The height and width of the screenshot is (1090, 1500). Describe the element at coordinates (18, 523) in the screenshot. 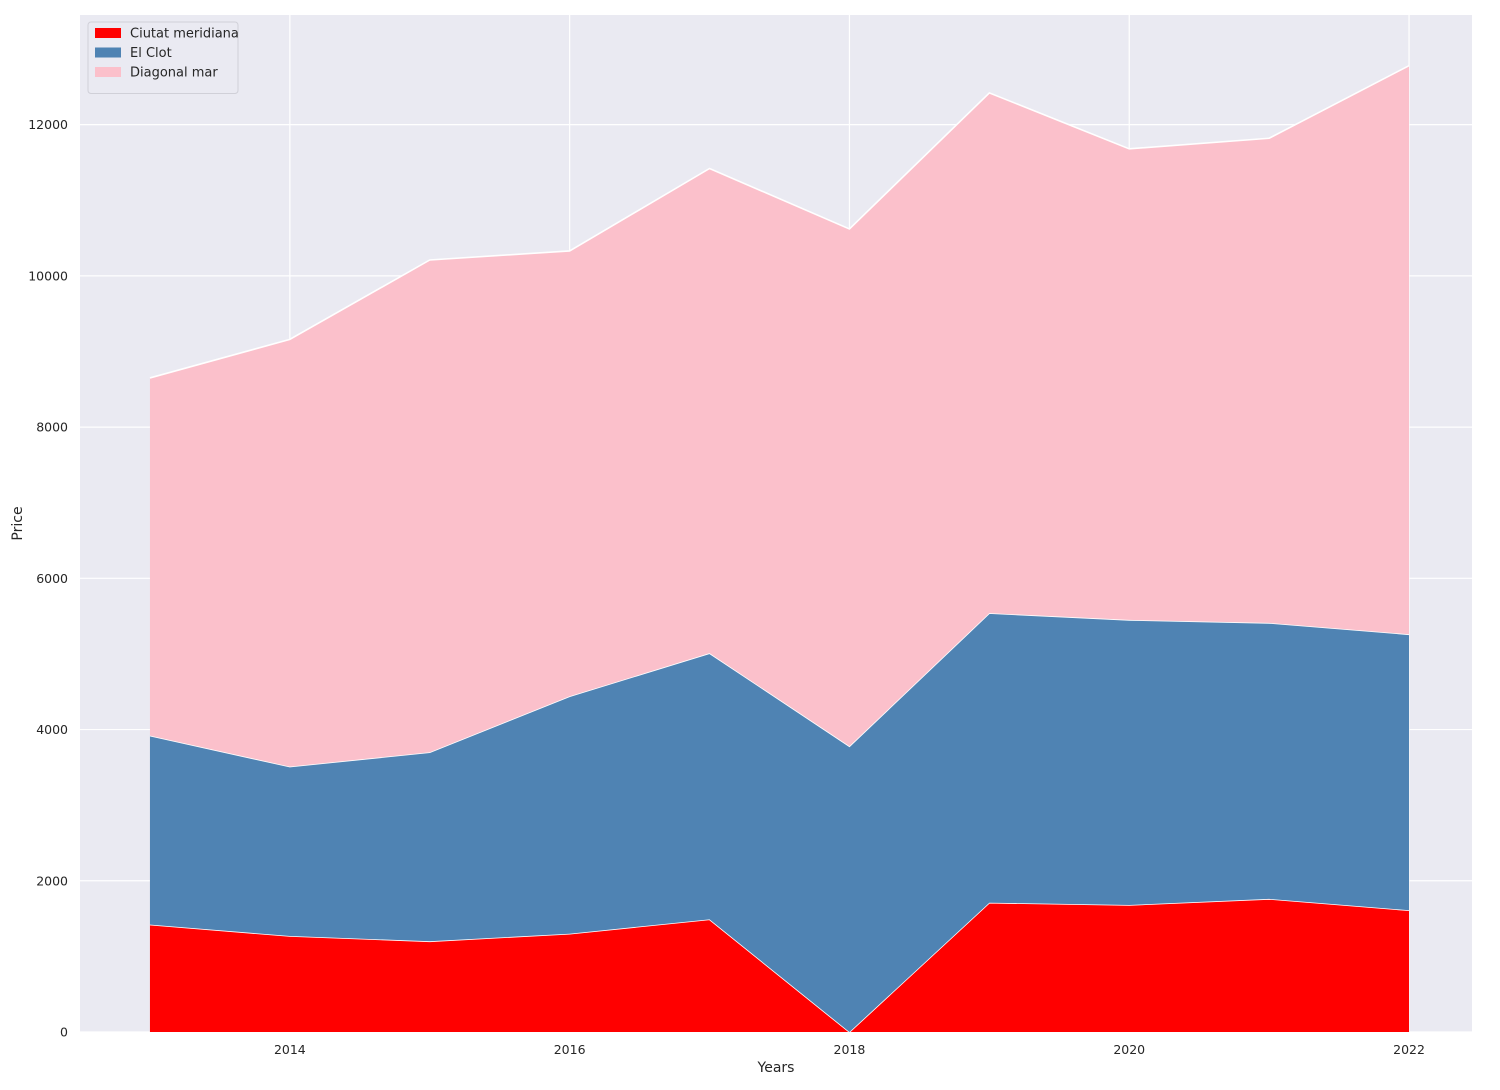

I see `y-axis-label: Price` at that location.